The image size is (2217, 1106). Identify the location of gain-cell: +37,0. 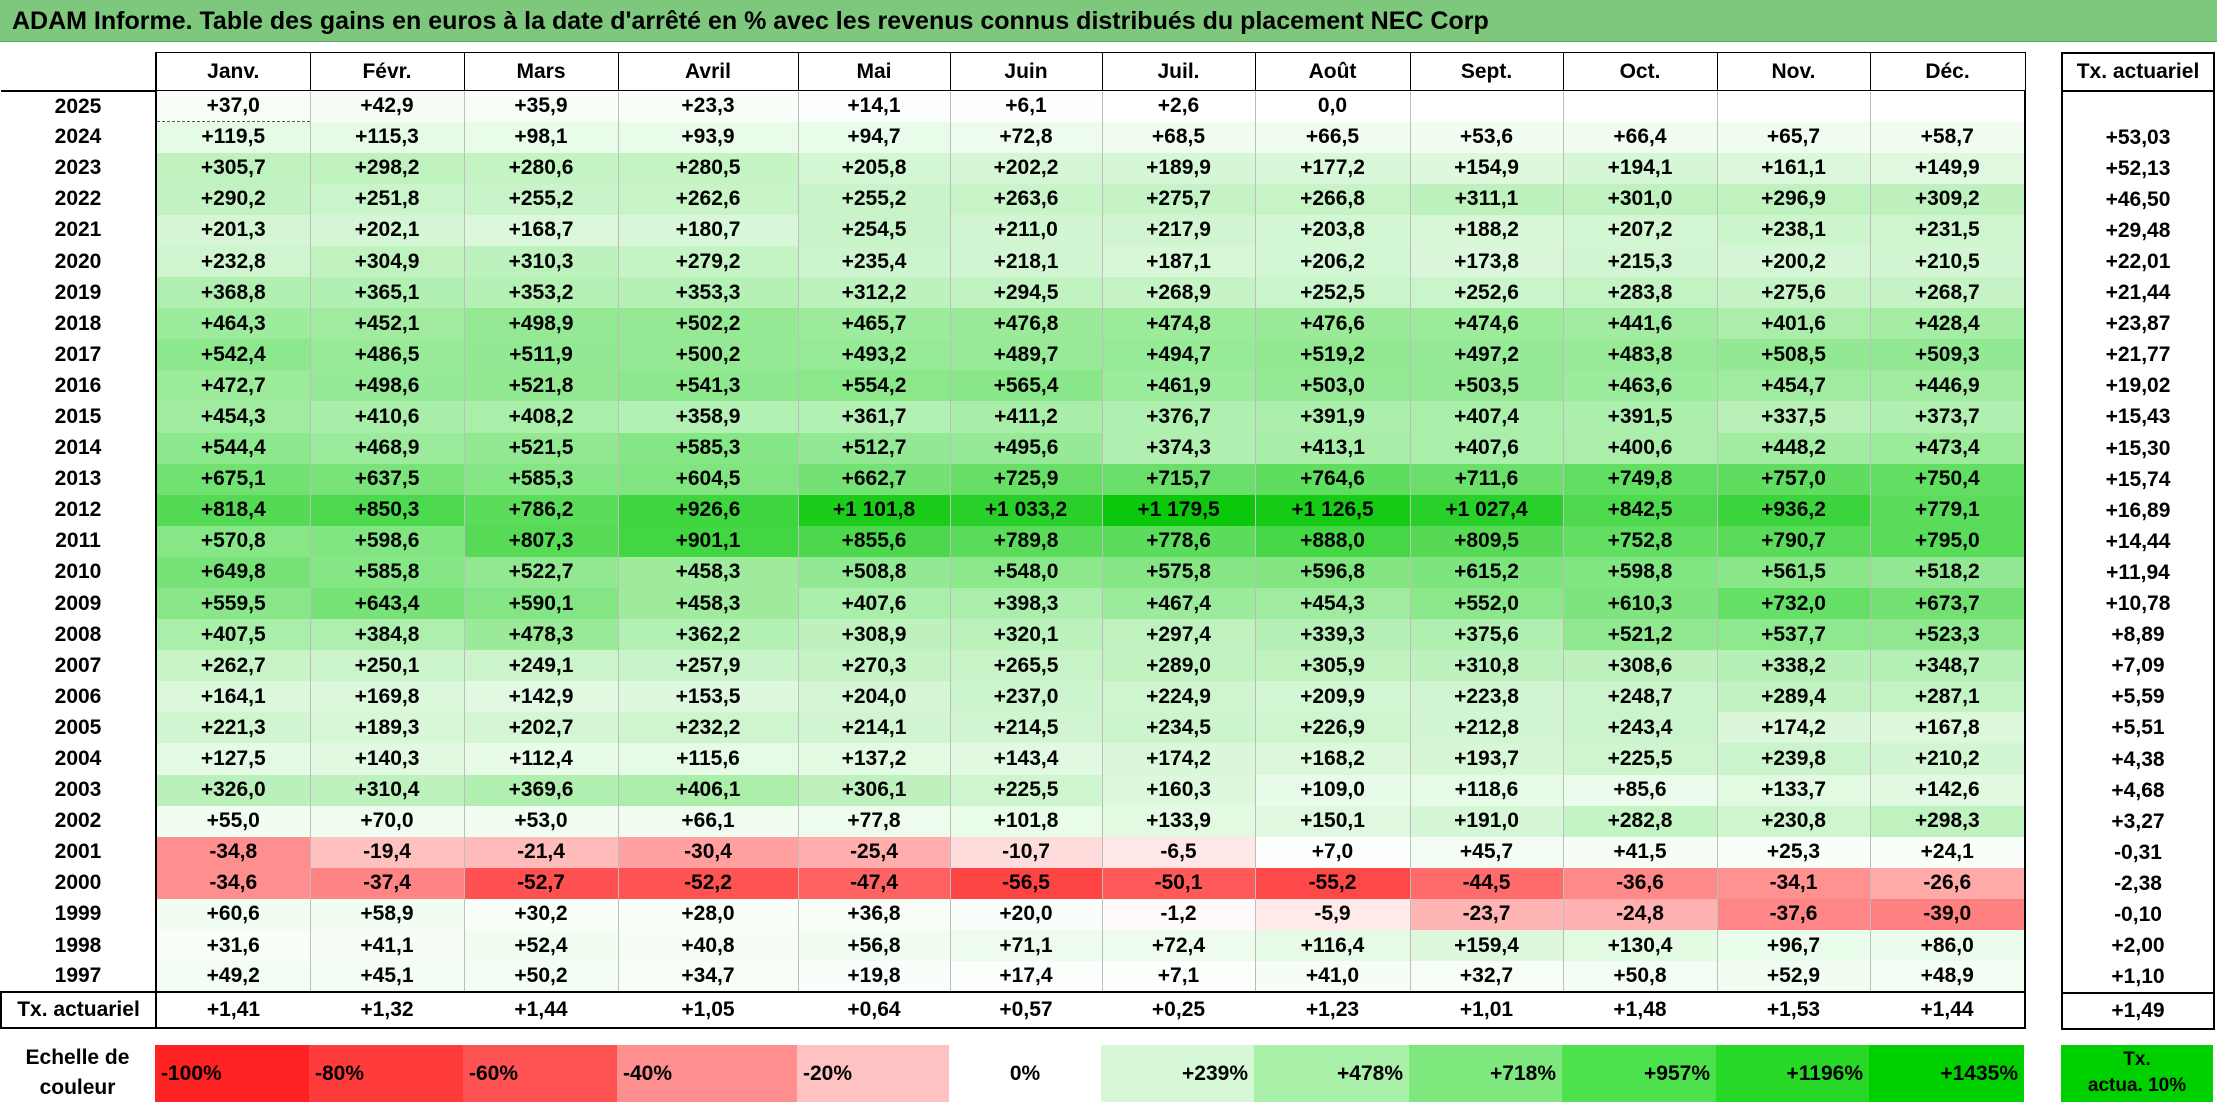
(233, 106).